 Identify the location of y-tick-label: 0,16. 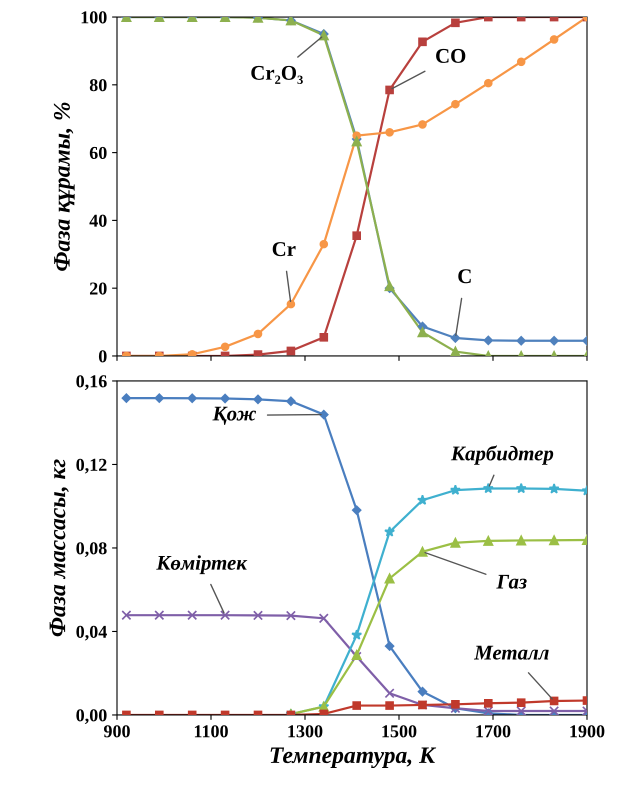
(91, 382).